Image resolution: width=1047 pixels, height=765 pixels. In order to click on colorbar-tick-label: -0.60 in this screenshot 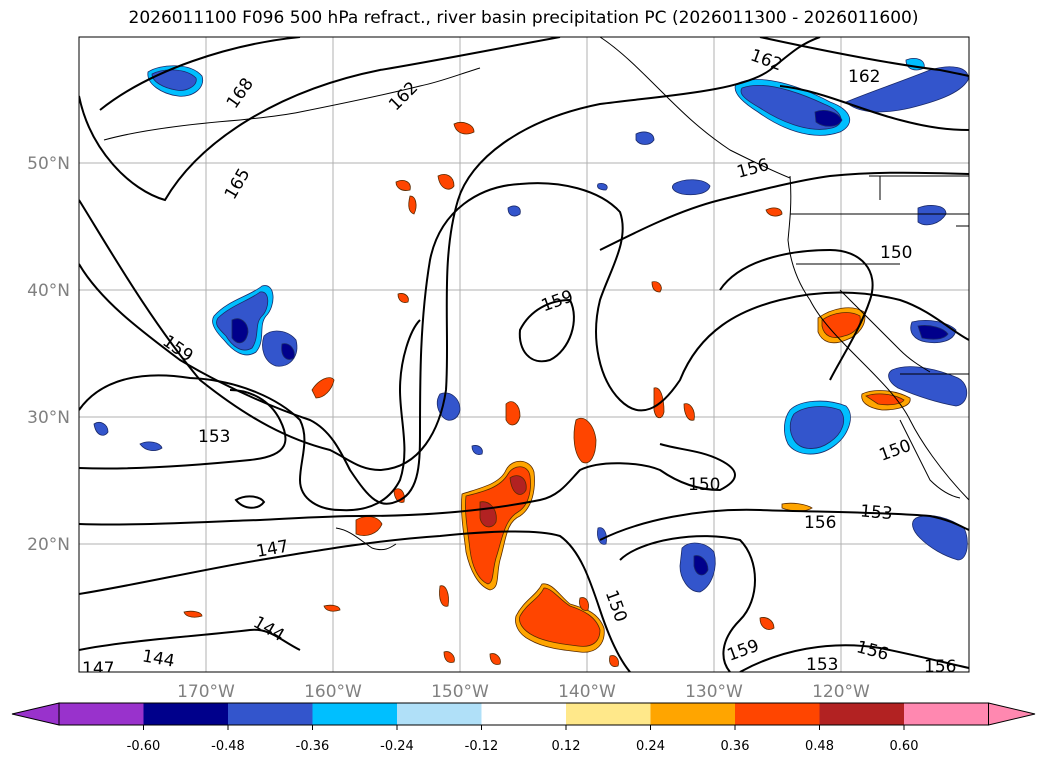, I will do `click(144, 746)`.